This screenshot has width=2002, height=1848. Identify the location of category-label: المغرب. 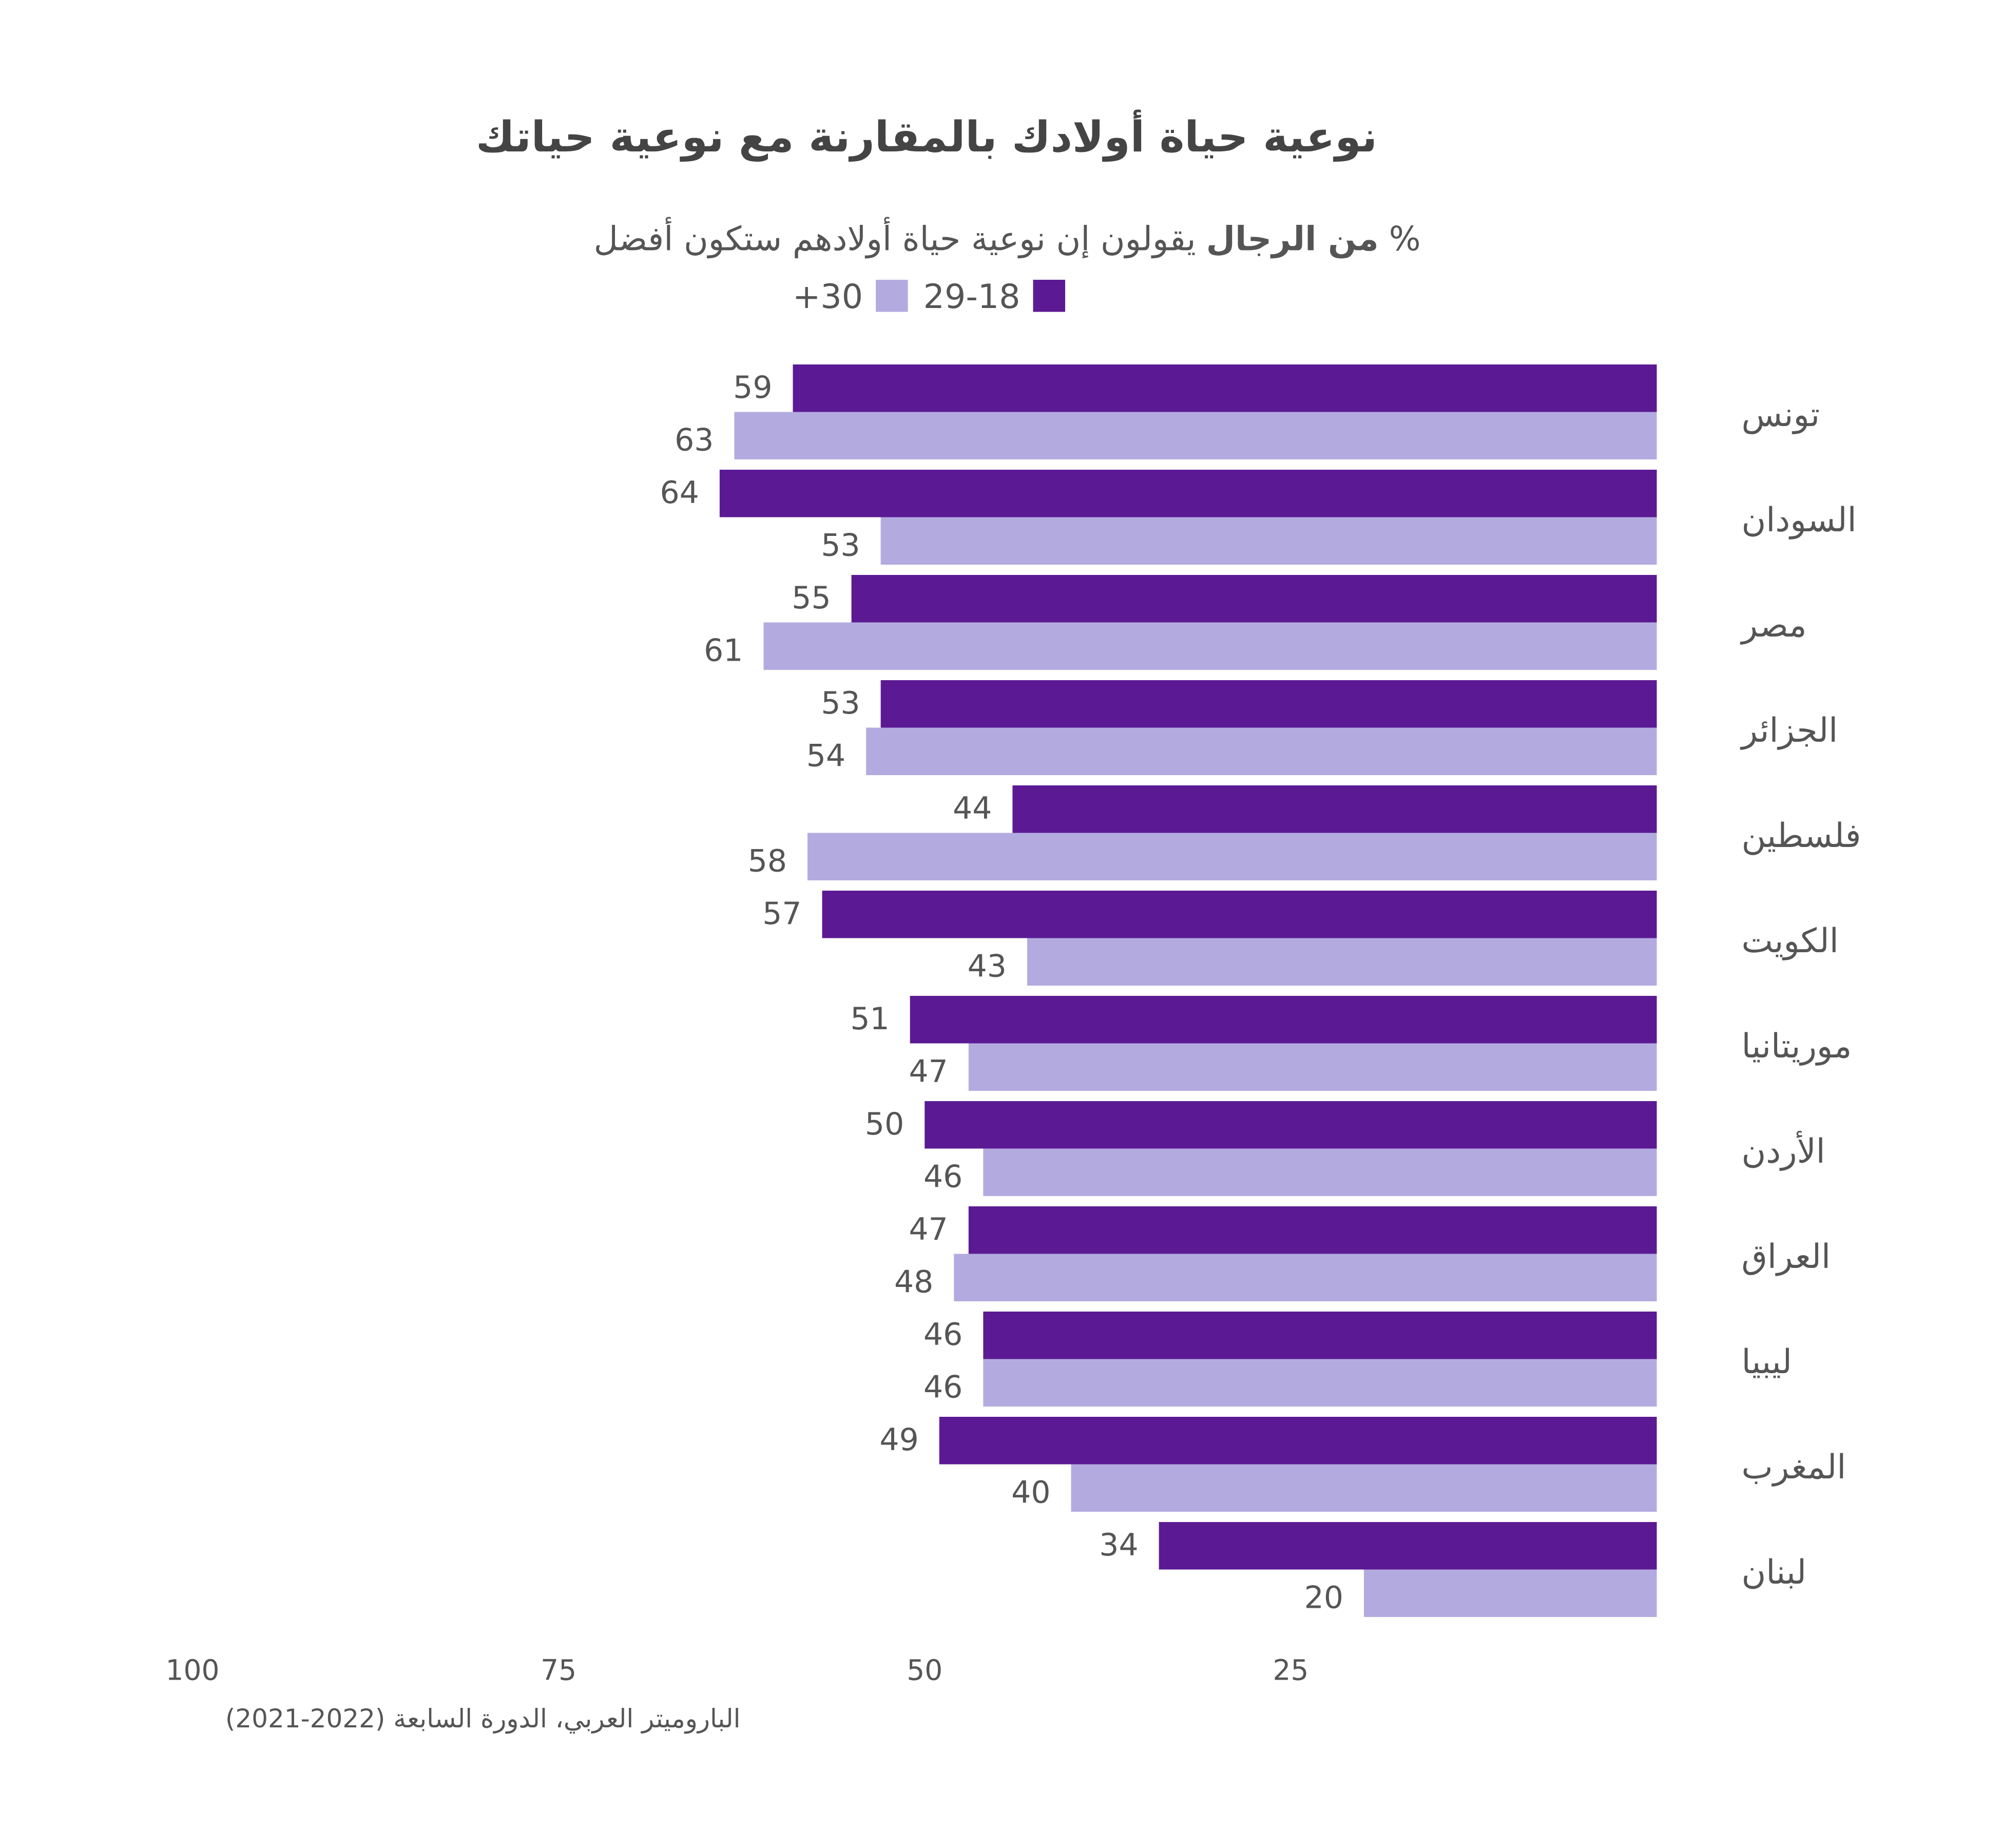
(1794, 1467).